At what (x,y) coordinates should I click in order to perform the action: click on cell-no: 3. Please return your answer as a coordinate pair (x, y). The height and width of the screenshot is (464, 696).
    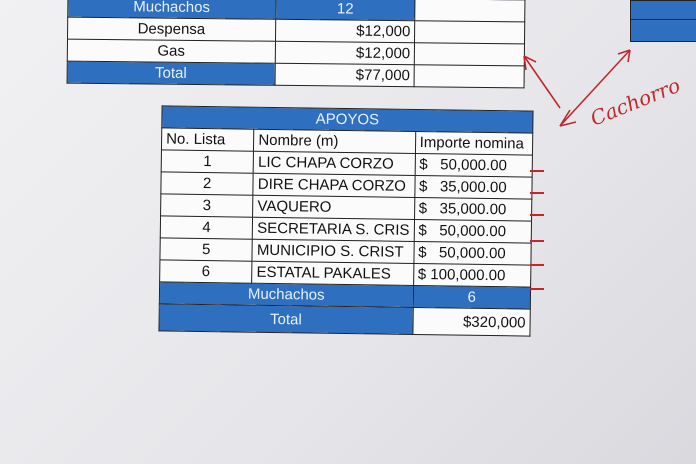
    Looking at the image, I should click on (207, 205).